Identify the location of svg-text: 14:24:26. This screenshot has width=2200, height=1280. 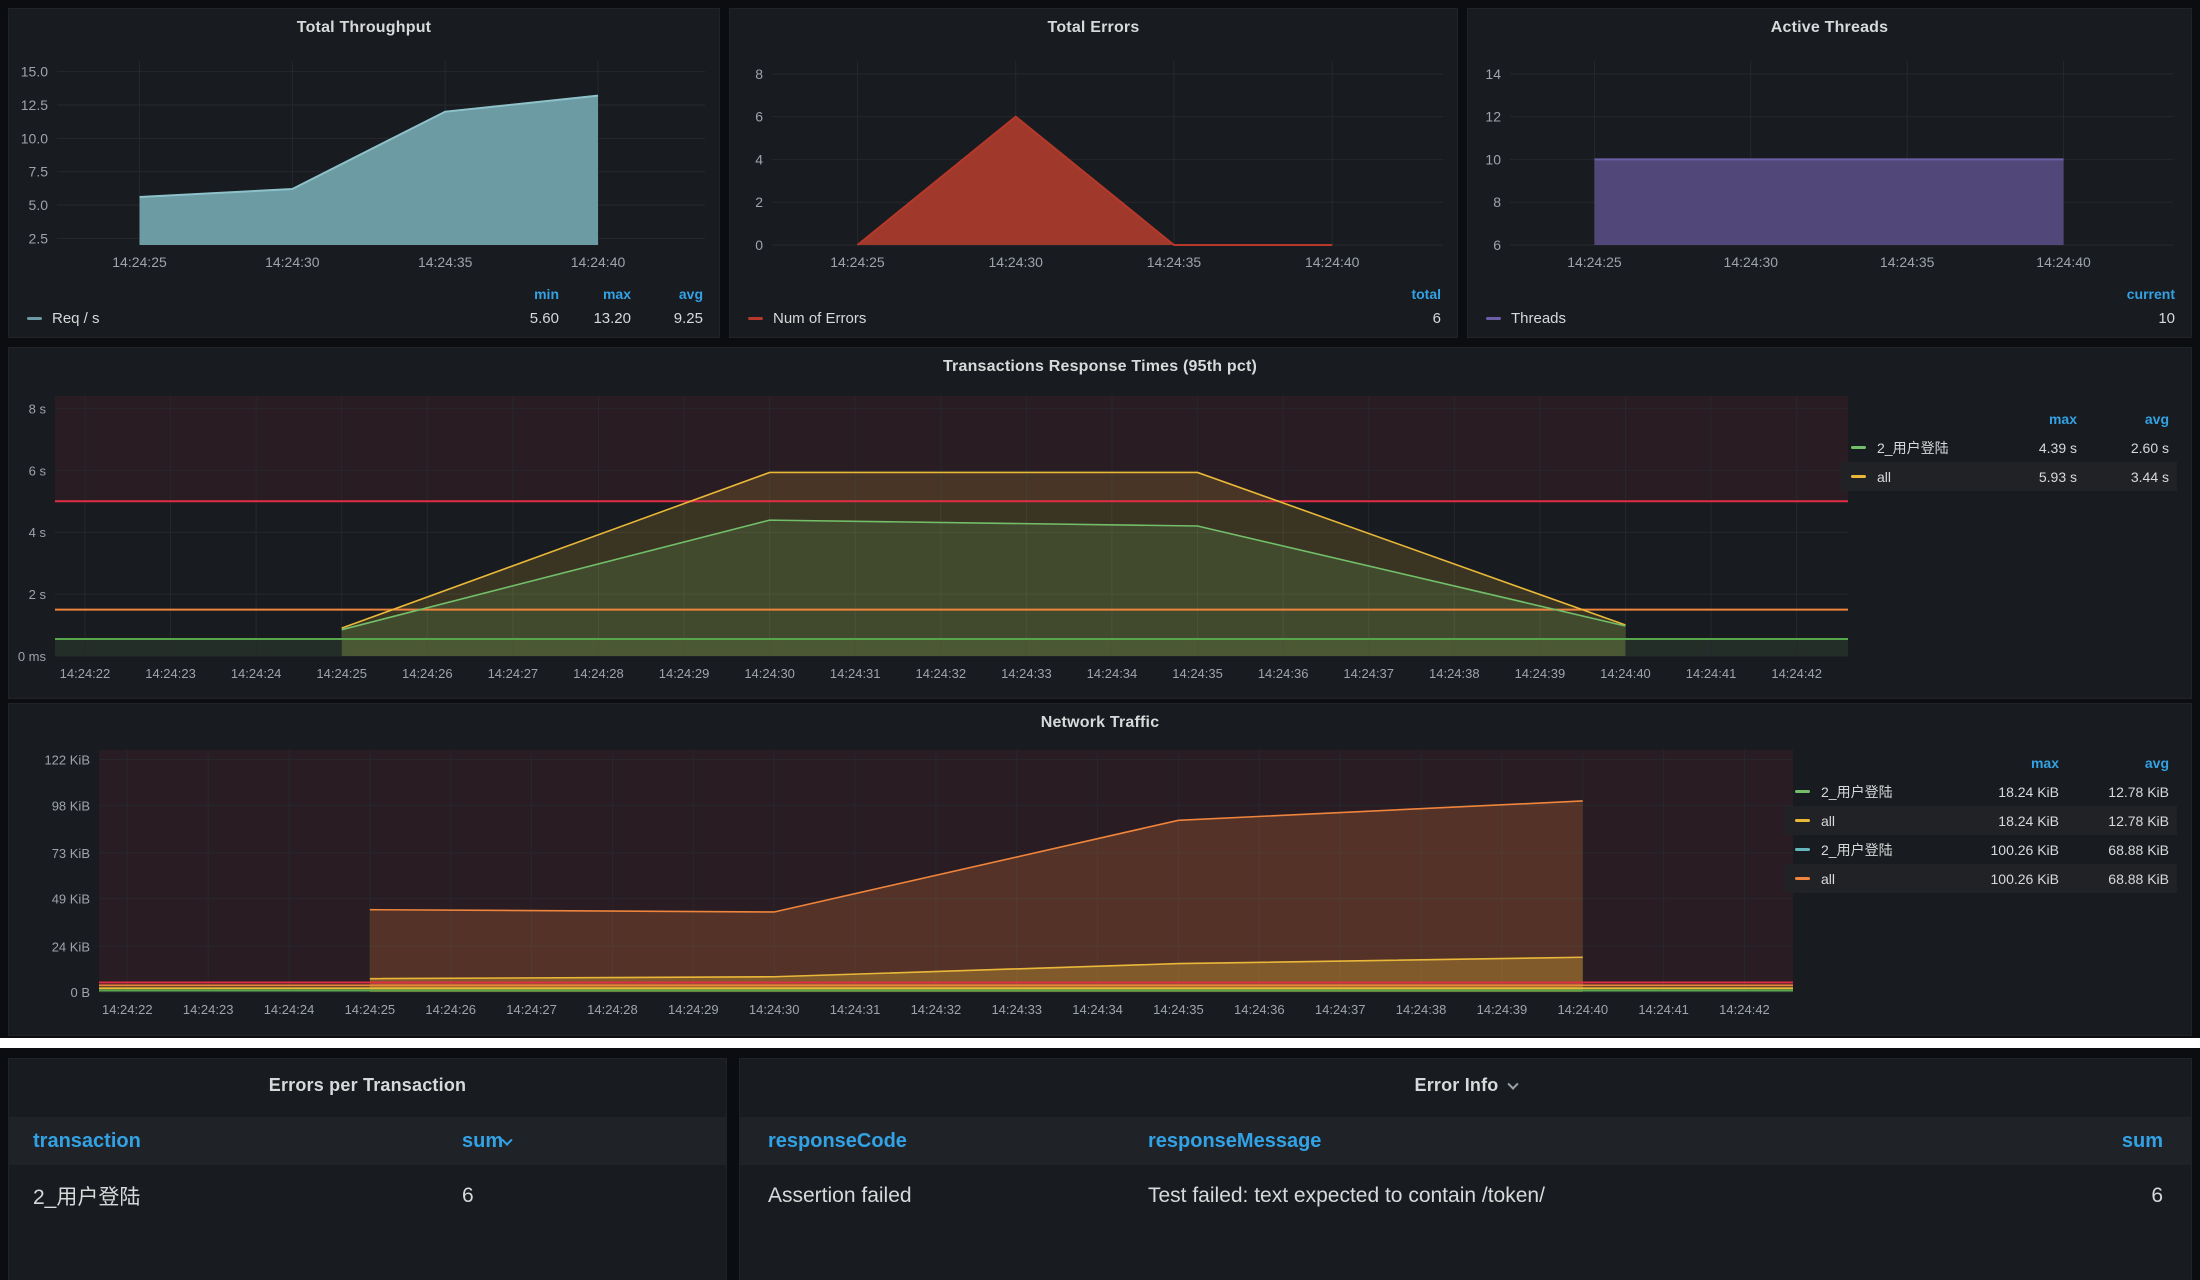
(450, 1009).